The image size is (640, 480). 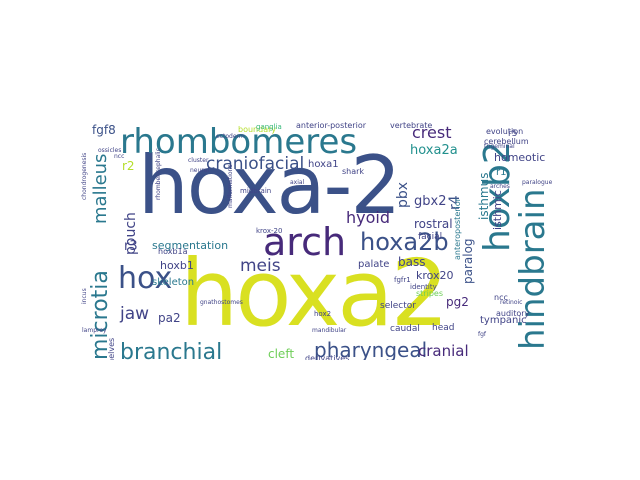 What do you see at coordinates (135, 314) in the screenshot?
I see `word-cloud-word: jaw` at bounding box center [135, 314].